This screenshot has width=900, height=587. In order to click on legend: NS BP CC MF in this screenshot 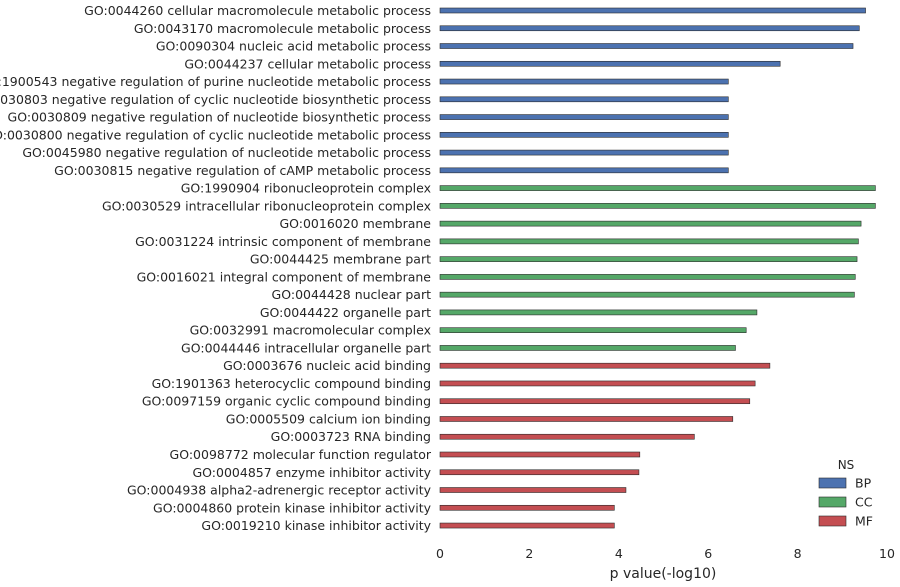, I will do `click(845, 493)`.